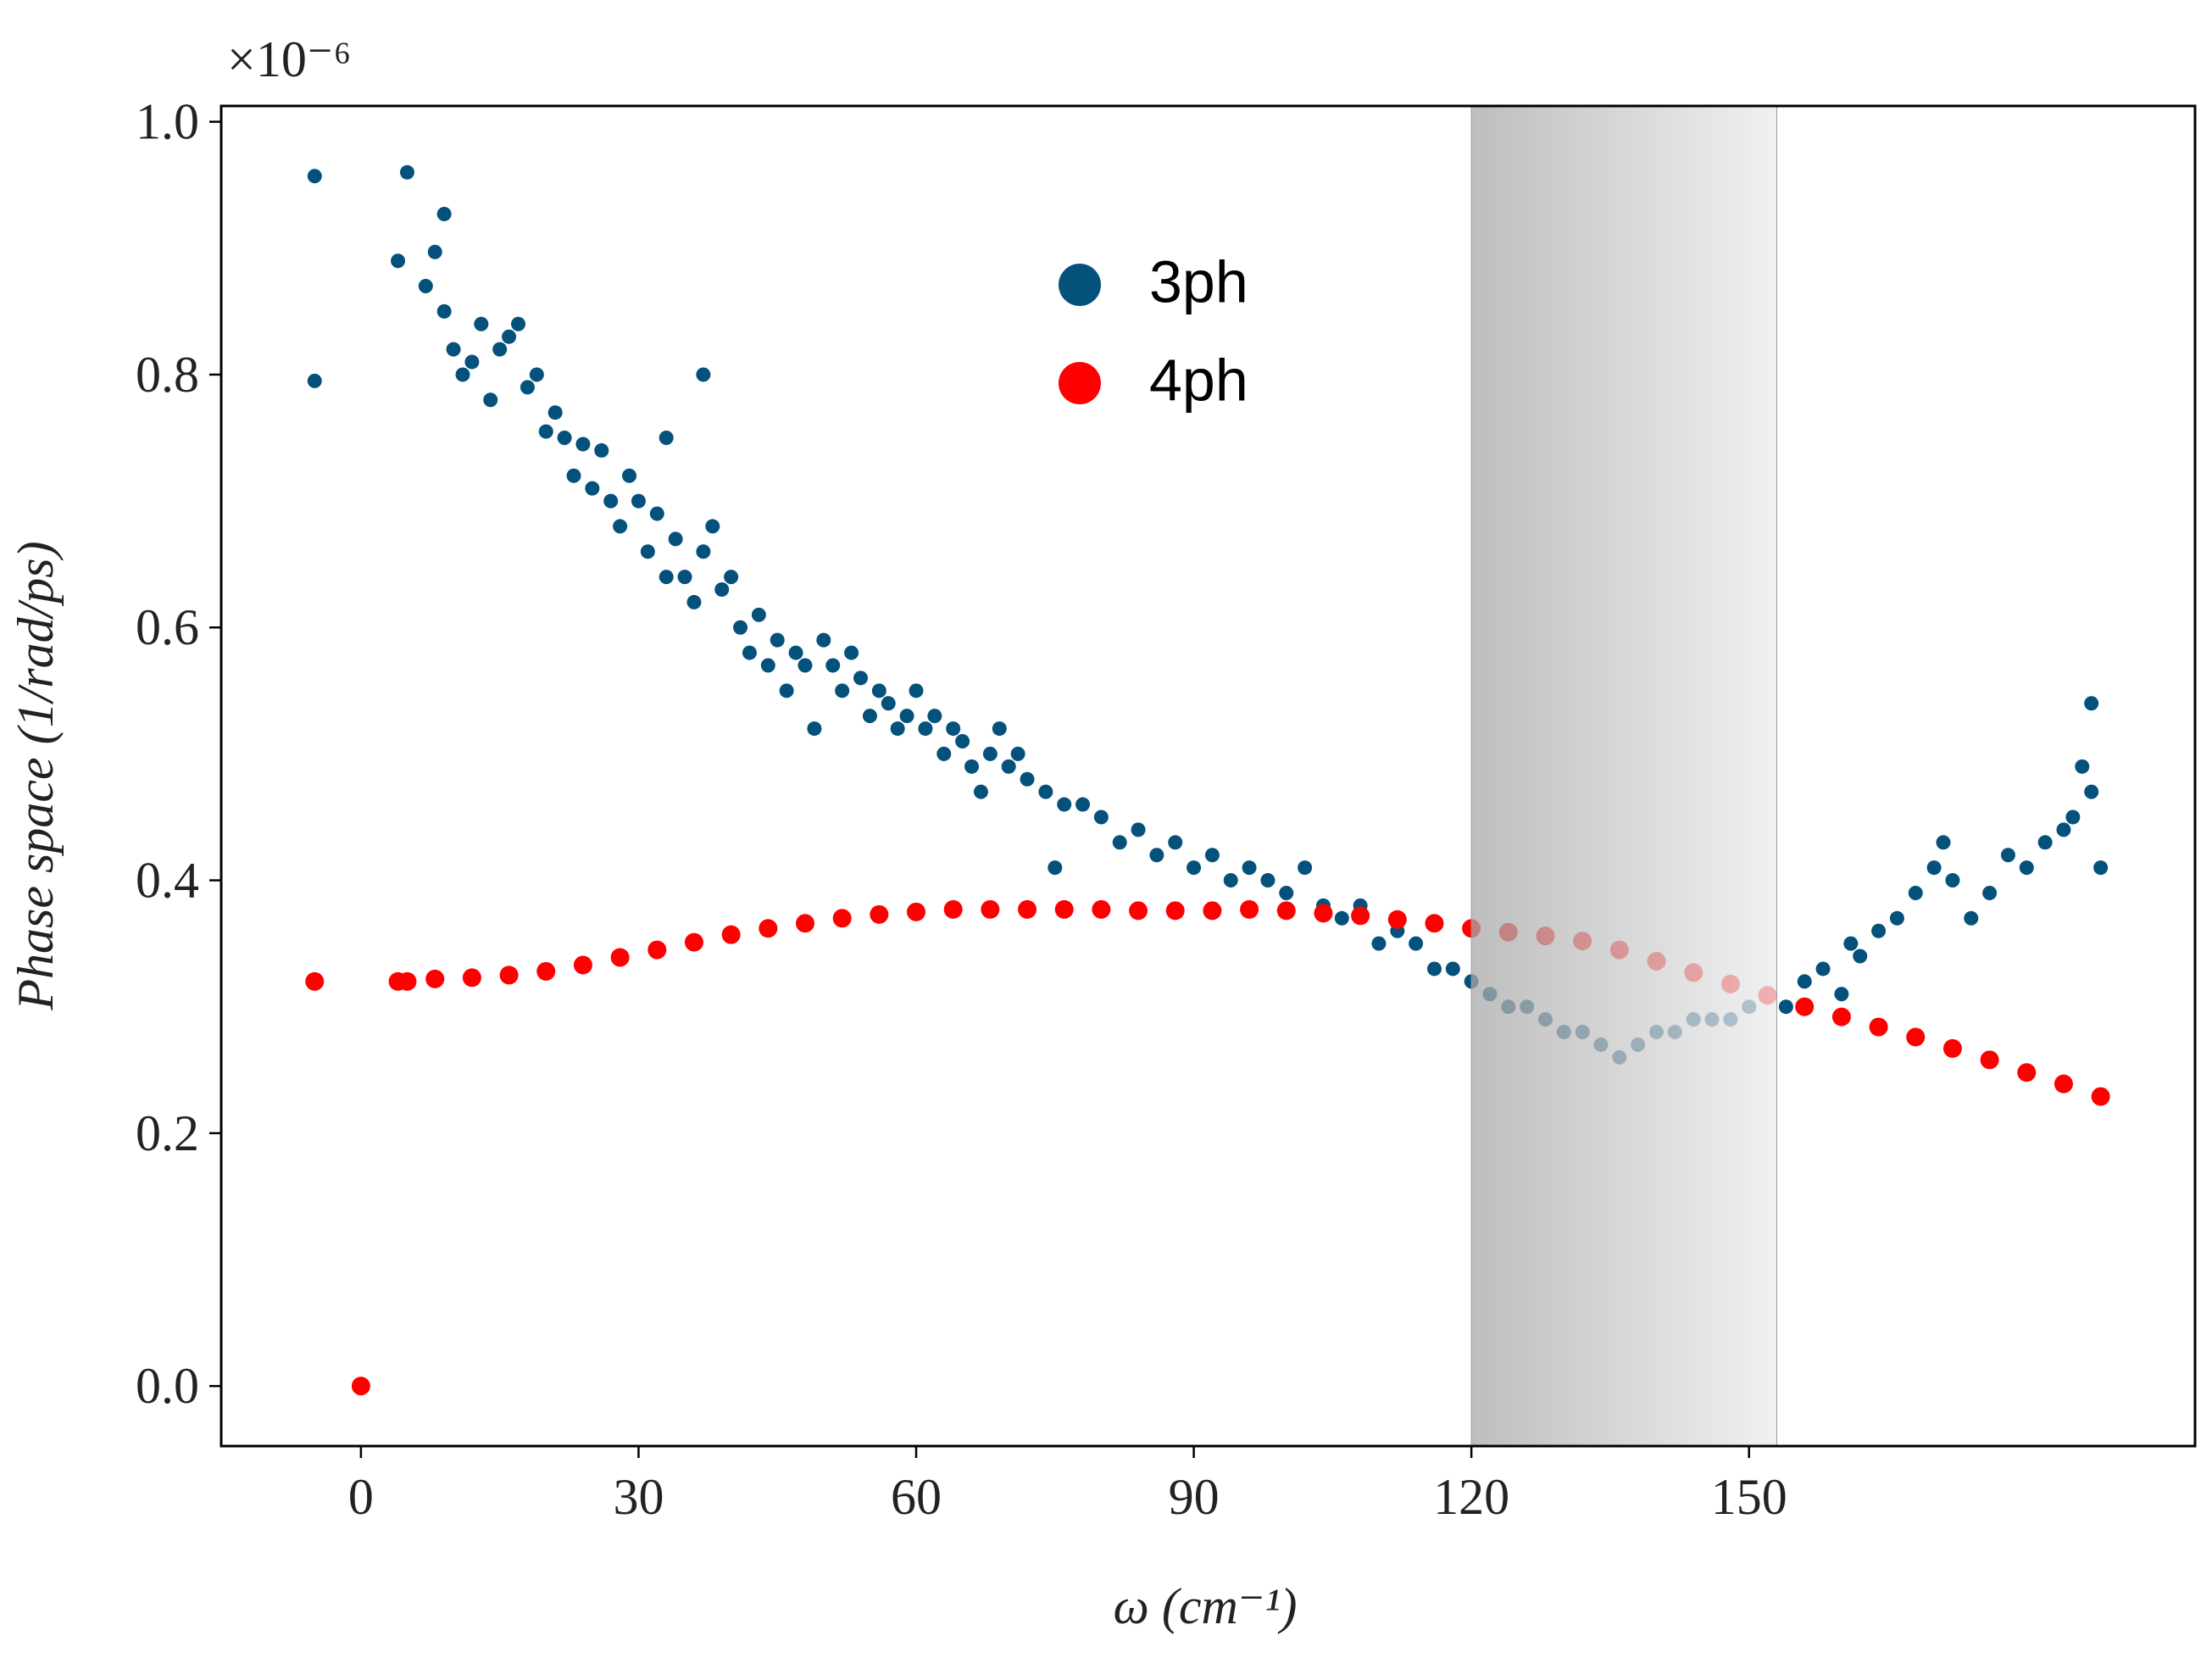  I want to click on legend-label: 4ph, so click(1198, 380).